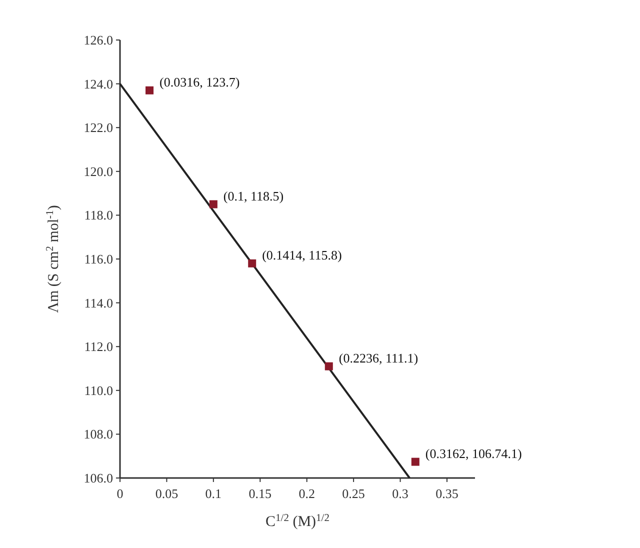 The height and width of the screenshot is (548, 640). What do you see at coordinates (98, 259) in the screenshot?
I see `y-tick-label: 116.0` at bounding box center [98, 259].